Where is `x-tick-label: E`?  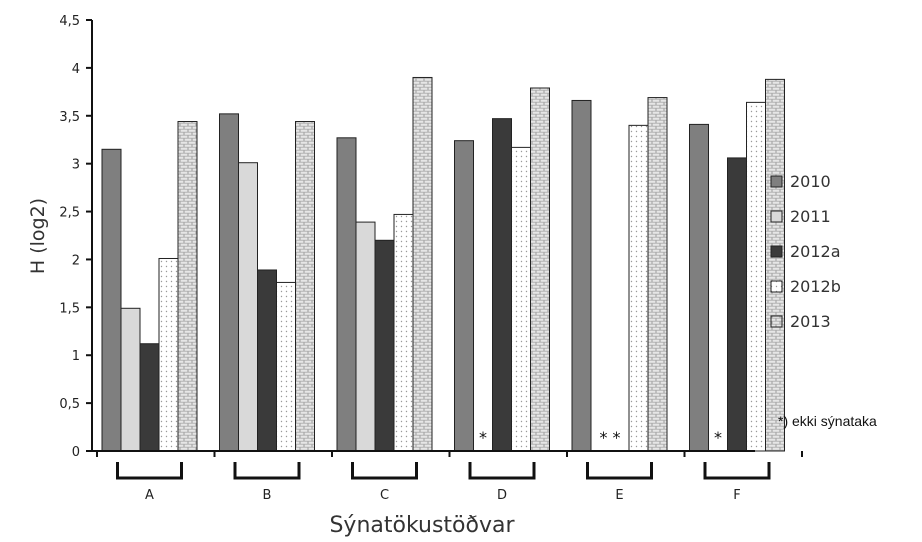
x-tick-label: E is located at coordinates (619, 495).